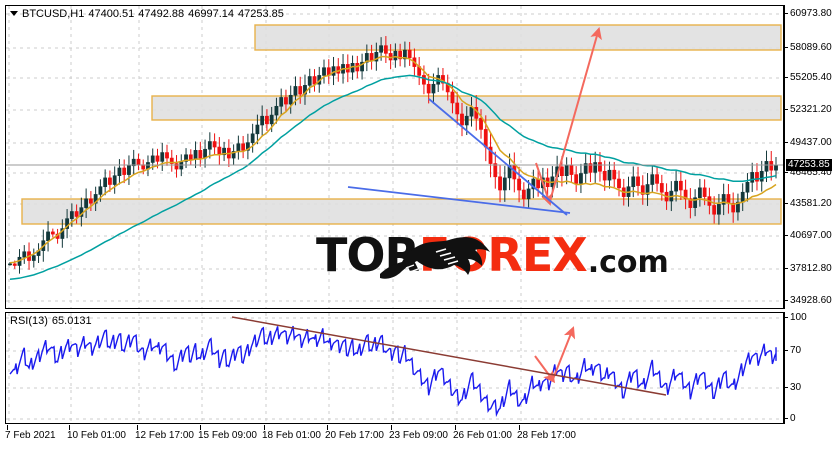 The height and width of the screenshot is (458, 838). What do you see at coordinates (784, 157) in the screenshot?
I see `price-axis-spine` at bounding box center [784, 157].